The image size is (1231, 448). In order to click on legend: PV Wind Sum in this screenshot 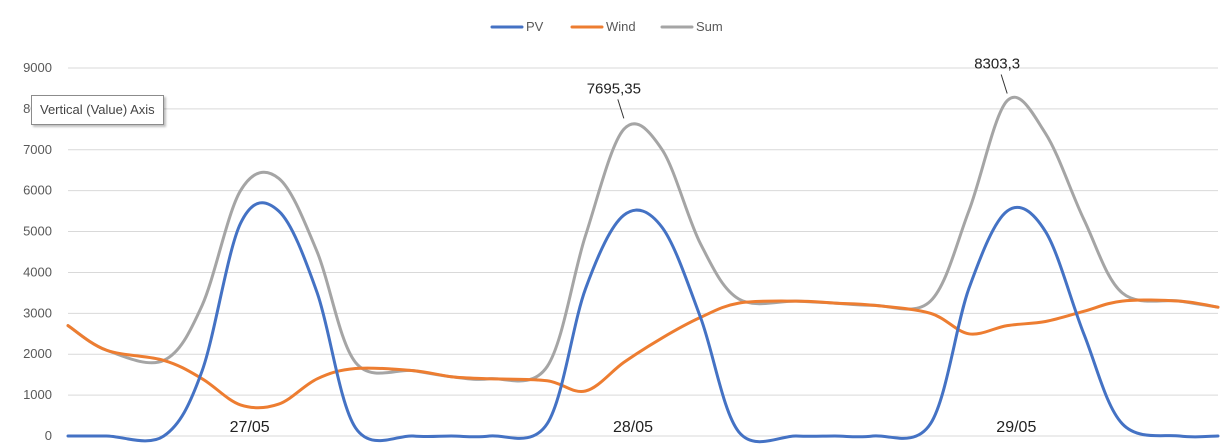, I will do `click(606, 26)`.